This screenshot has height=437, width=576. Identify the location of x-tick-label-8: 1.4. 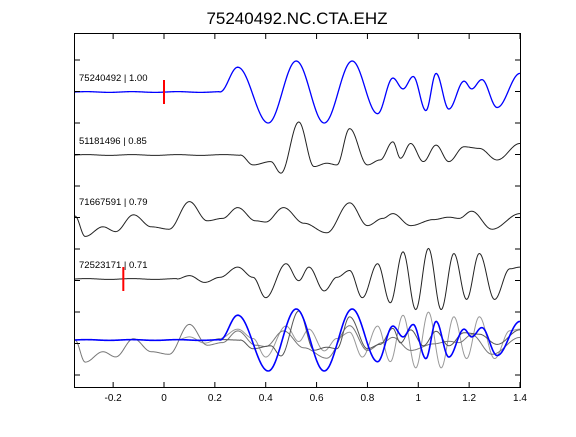
(520, 398).